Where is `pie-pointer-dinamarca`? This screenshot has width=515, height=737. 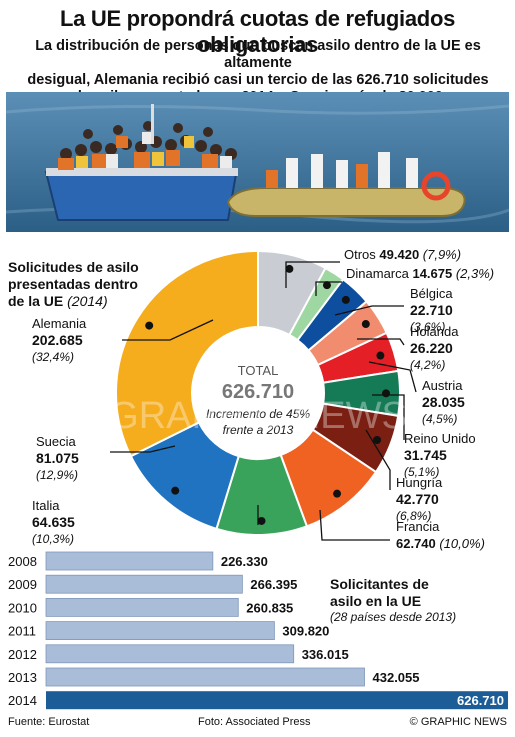 pie-pointer-dinamarca is located at coordinates (326, 285).